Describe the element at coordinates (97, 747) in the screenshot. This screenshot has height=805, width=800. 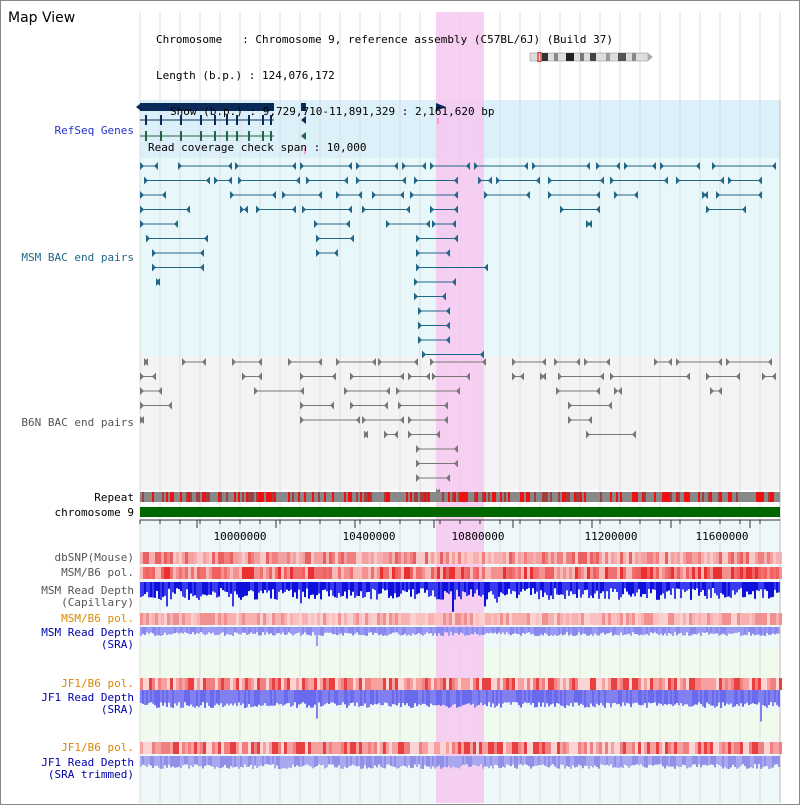
I see `track-label-jf1-b6-pol-2: JF1/B6 pol.` at that location.